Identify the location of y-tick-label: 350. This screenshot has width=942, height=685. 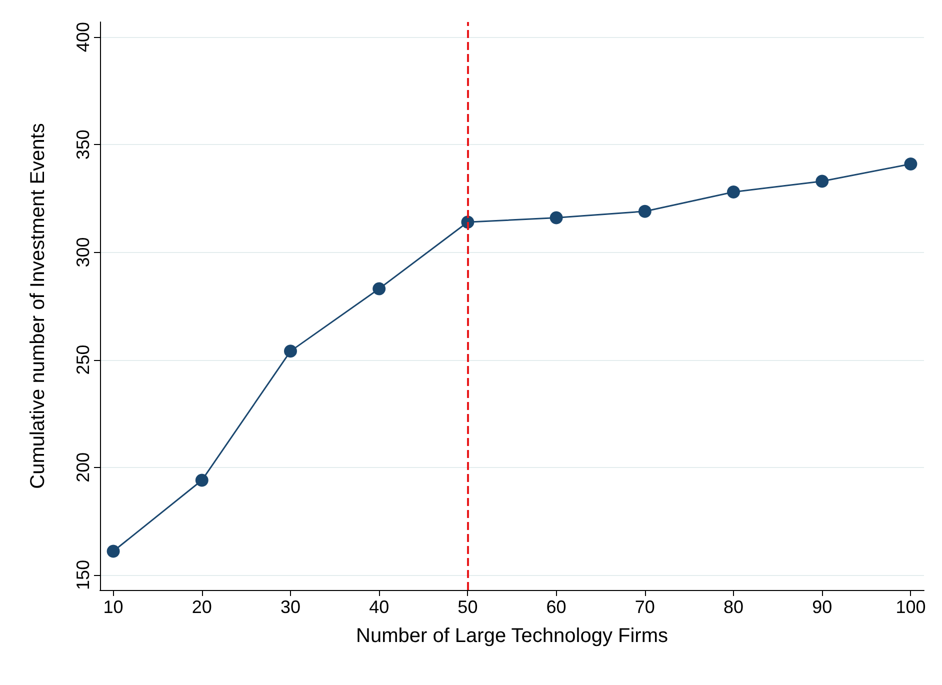
(83, 145).